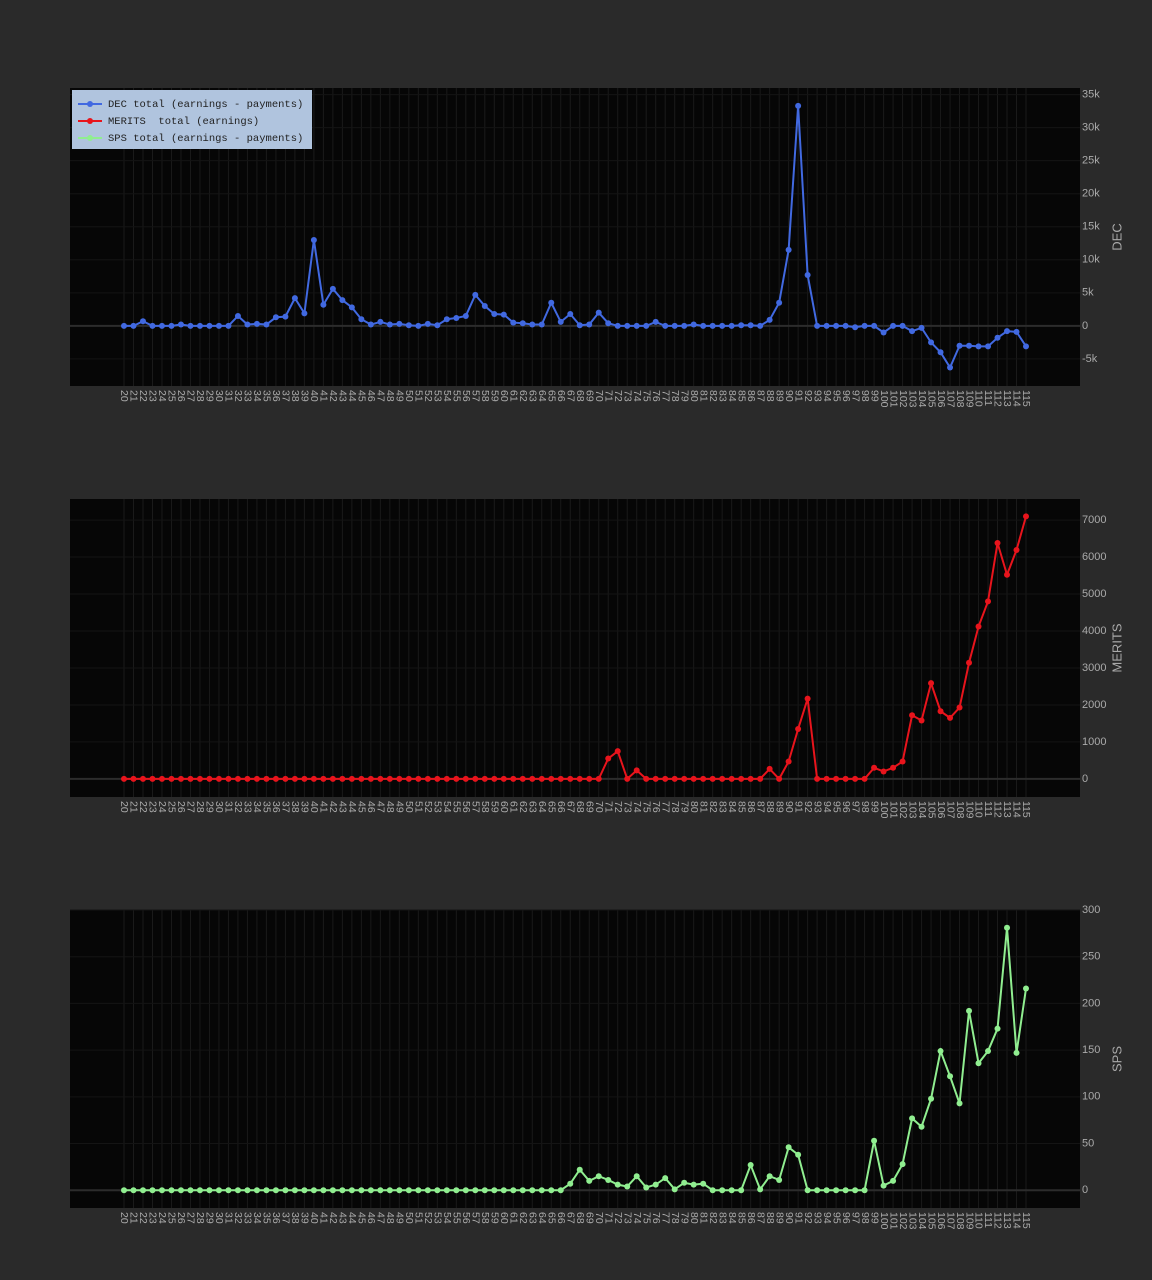  I want to click on x-tick-label: 84, so click(732, 1218).